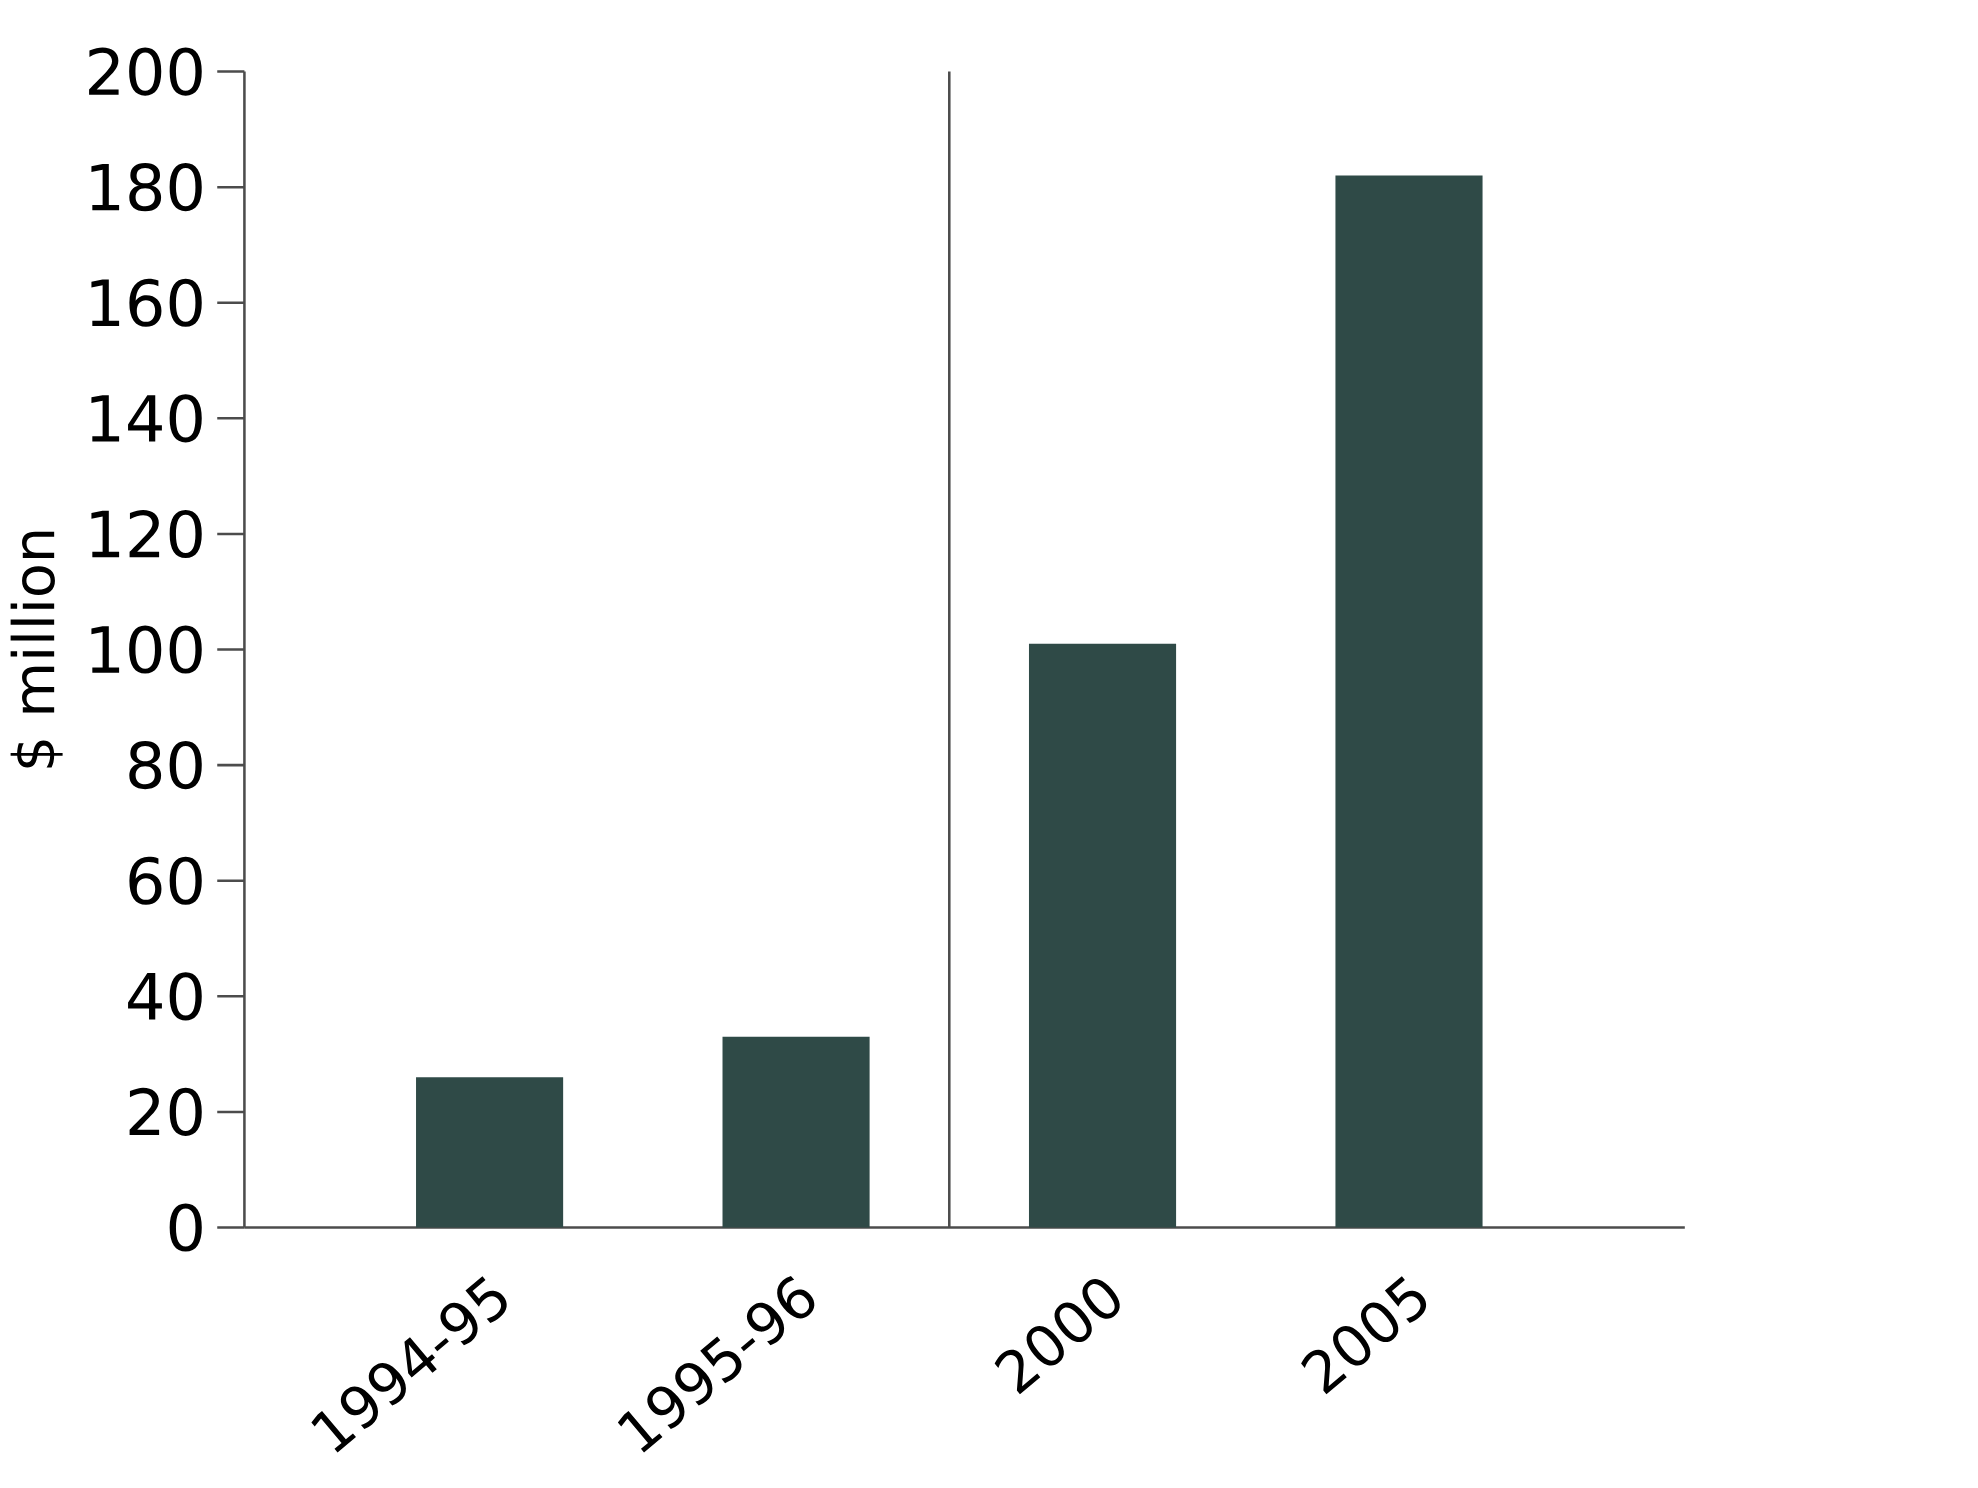 The width and height of the screenshot is (1978, 1488). Describe the element at coordinates (165, 765) in the screenshot. I see `y-tick-label: 80` at that location.